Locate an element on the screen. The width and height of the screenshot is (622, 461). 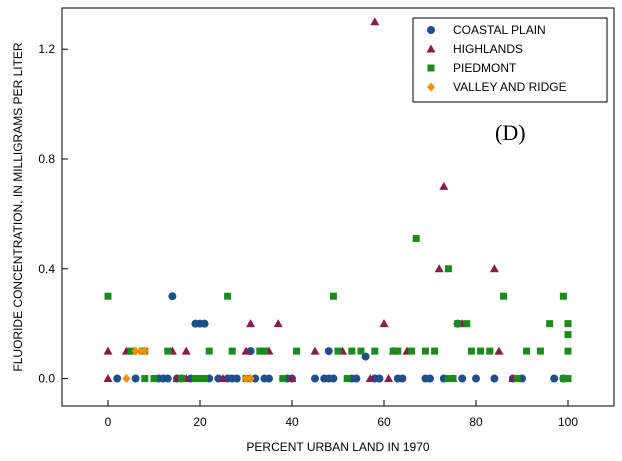
legend-label: COASTAL PLAIN is located at coordinates (499, 30).